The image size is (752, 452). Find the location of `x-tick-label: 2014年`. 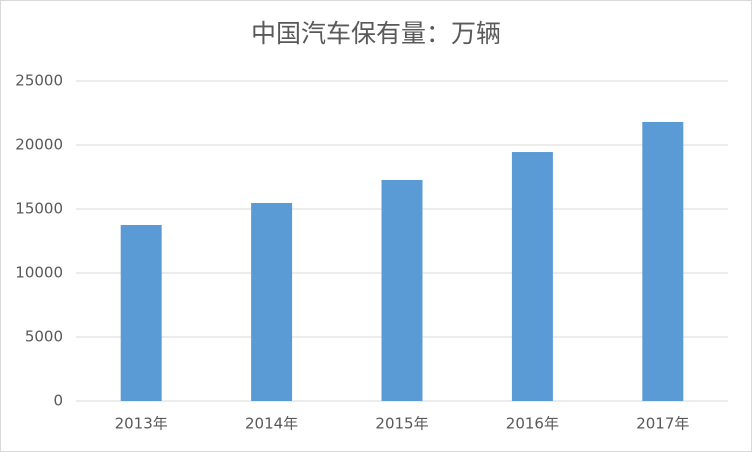

x-tick-label: 2014年 is located at coordinates (271, 424).